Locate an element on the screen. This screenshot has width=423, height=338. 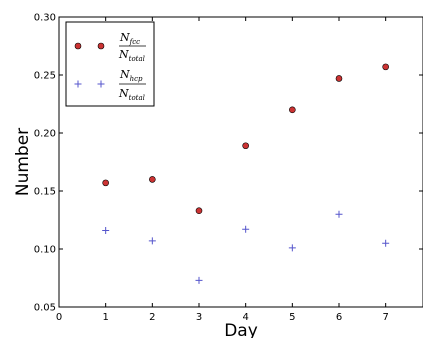
y-axis-title: Number is located at coordinates (23, 162).